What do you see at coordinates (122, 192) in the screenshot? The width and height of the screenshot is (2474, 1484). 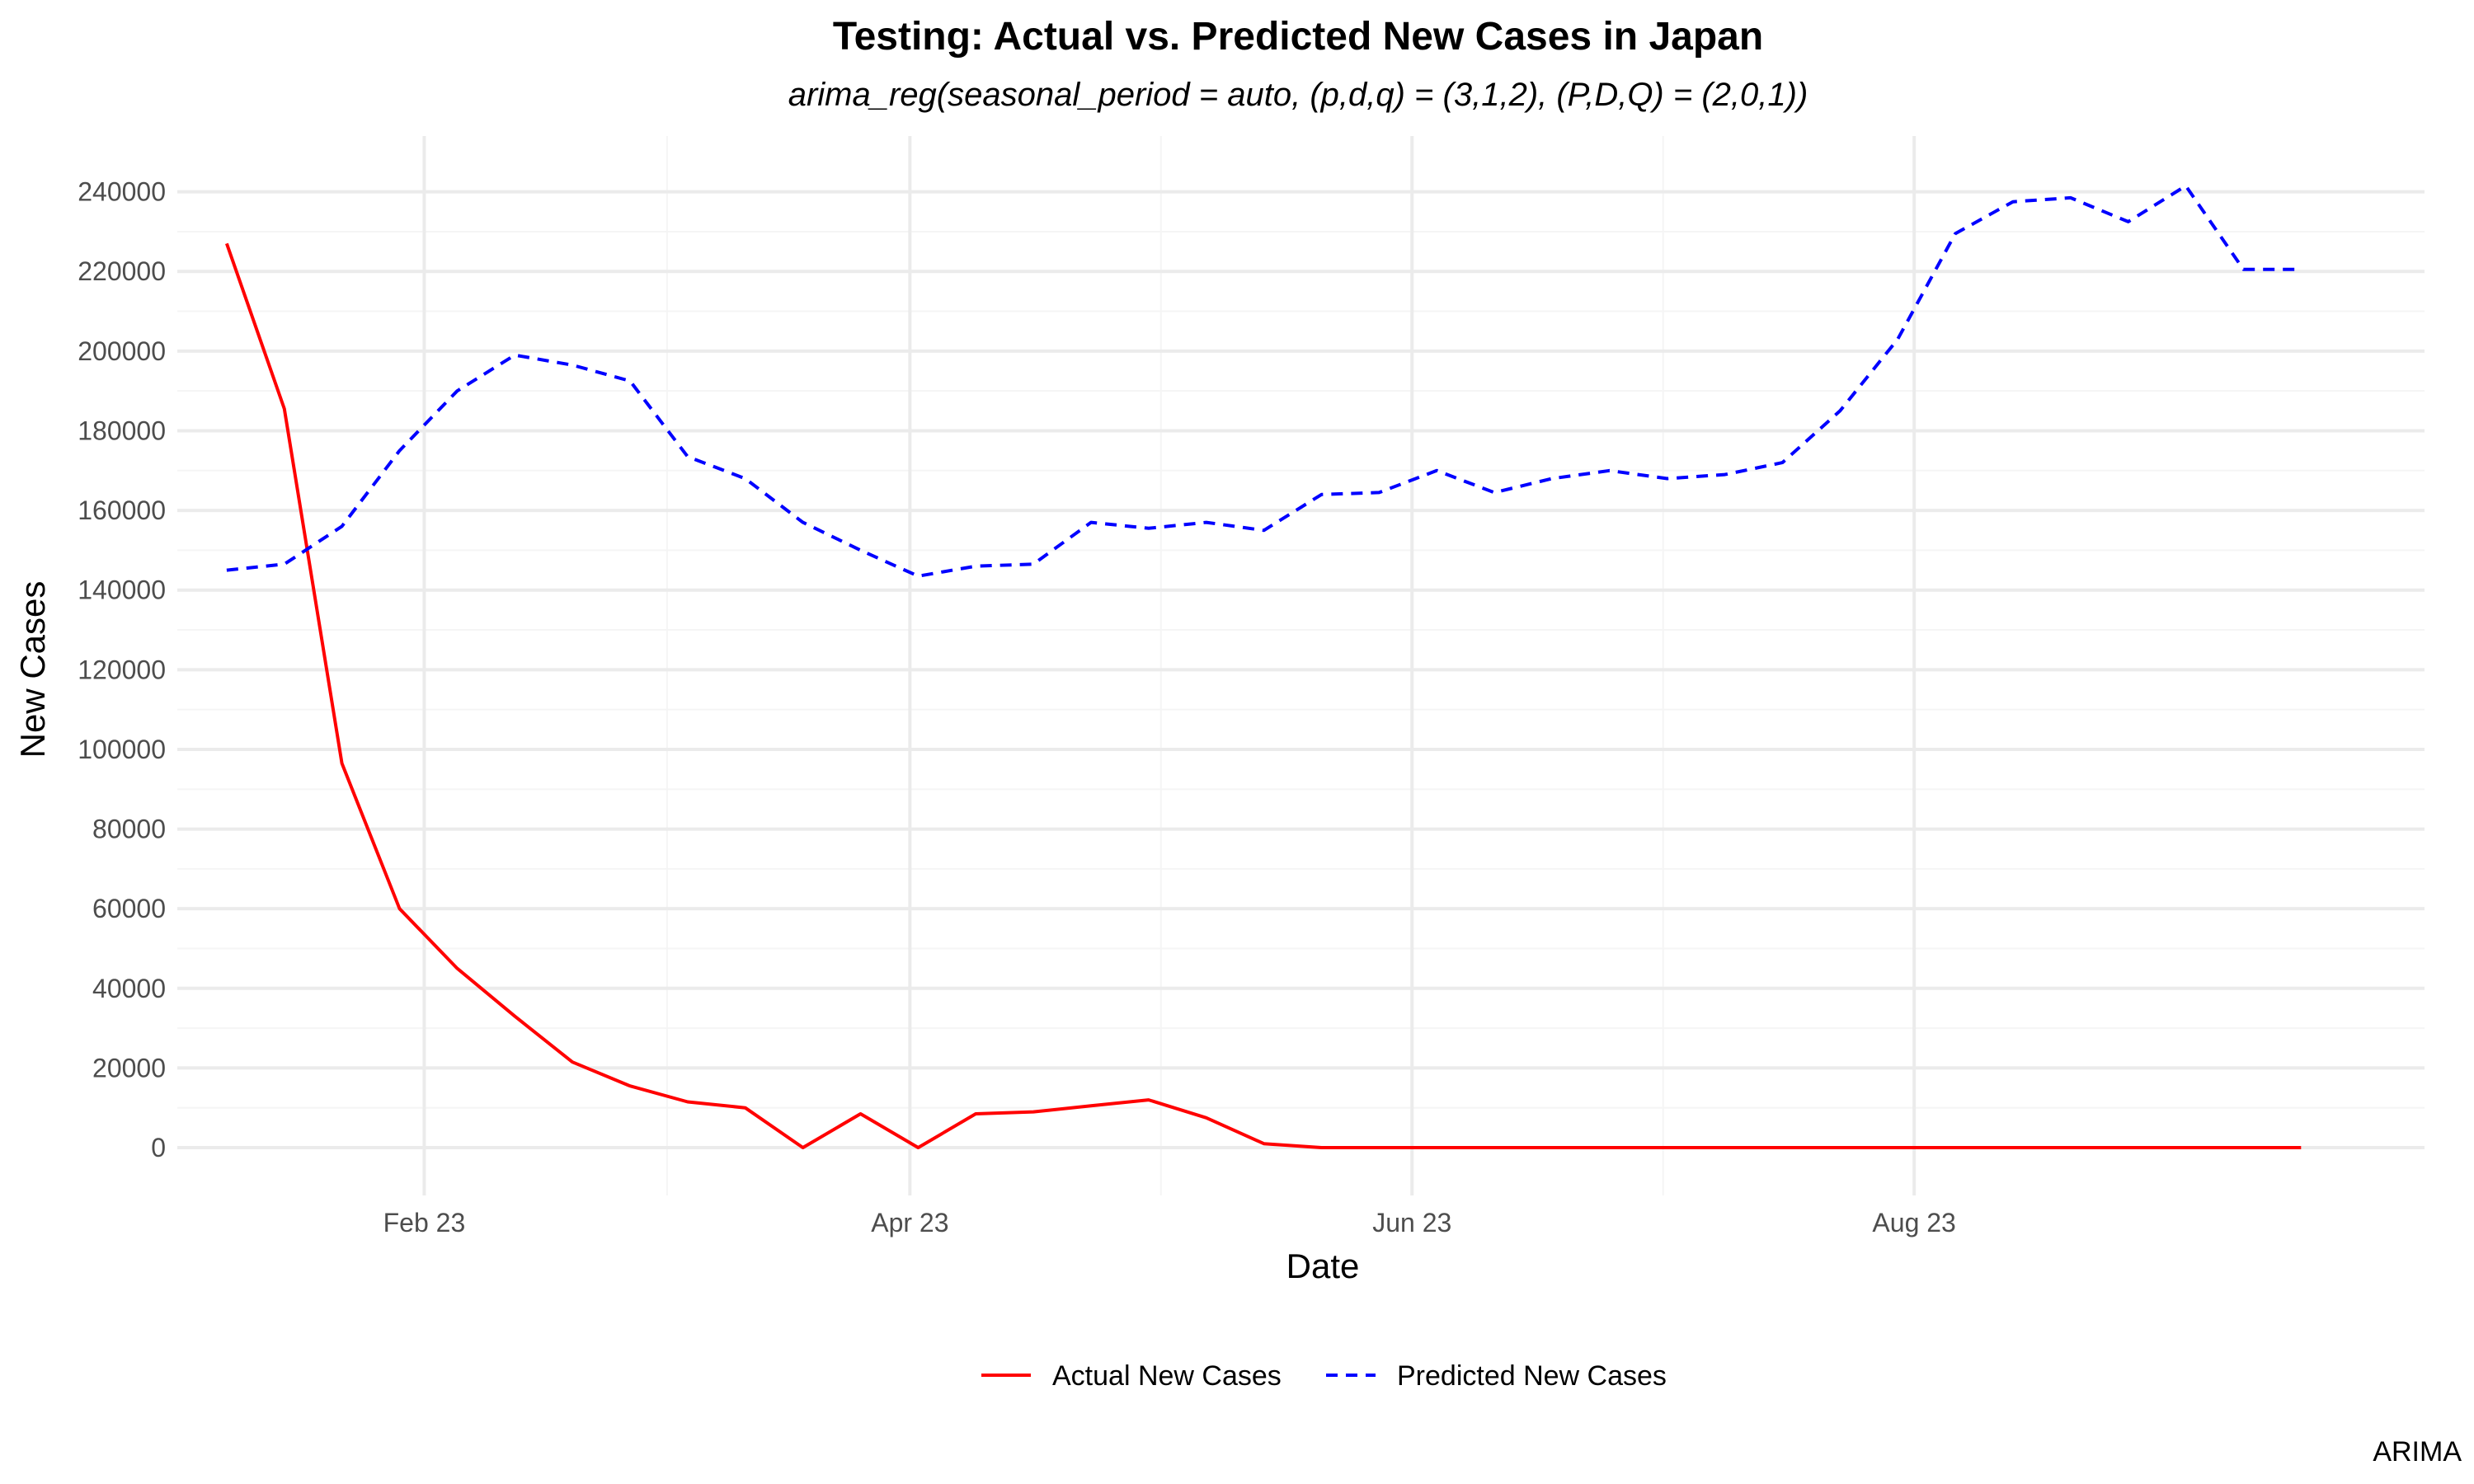 I see `y-tick-label: 240000` at bounding box center [122, 192].